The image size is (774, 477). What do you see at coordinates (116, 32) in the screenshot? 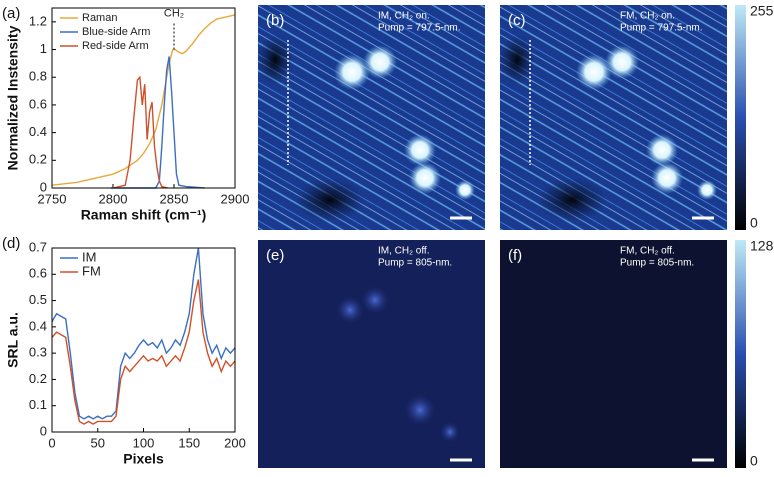
I see `legend-label: Blue-side Arm` at bounding box center [116, 32].